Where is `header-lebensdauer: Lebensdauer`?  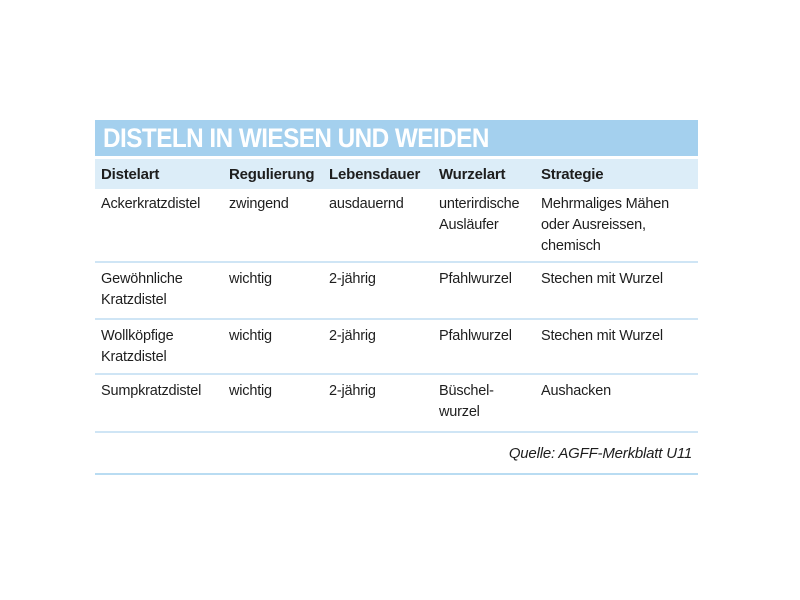
header-lebensdauer: Lebensdauer is located at coordinates (378, 174).